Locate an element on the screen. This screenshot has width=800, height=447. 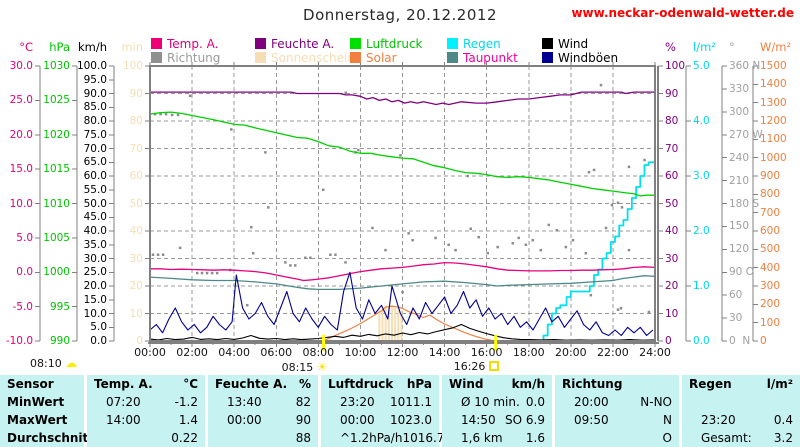
axis-deg-tick-label: 210 is located at coordinates (739, 180).